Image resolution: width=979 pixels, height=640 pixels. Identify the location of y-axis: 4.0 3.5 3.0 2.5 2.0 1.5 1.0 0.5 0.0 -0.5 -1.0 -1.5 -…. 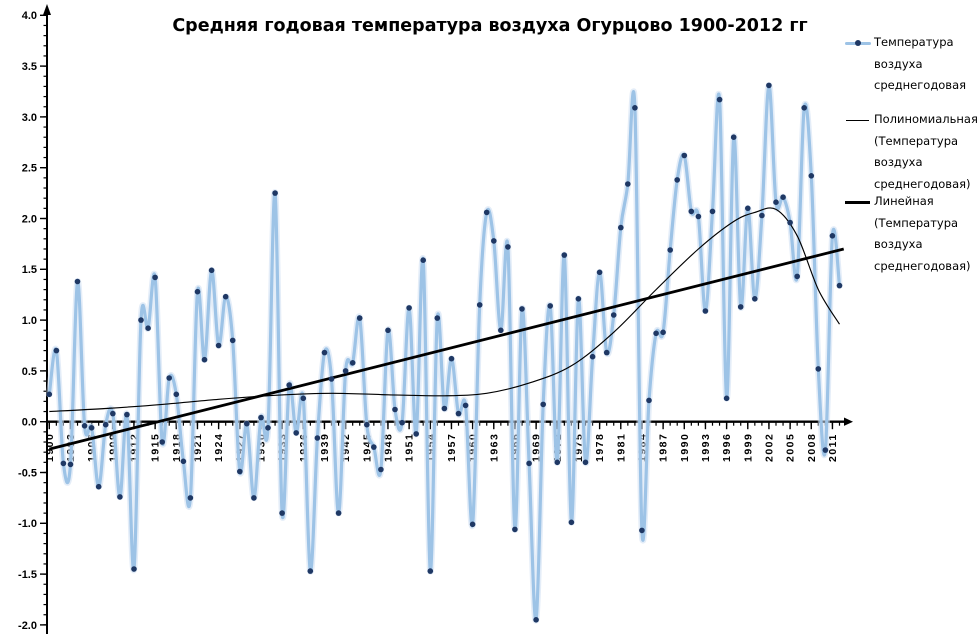
(34, 319).